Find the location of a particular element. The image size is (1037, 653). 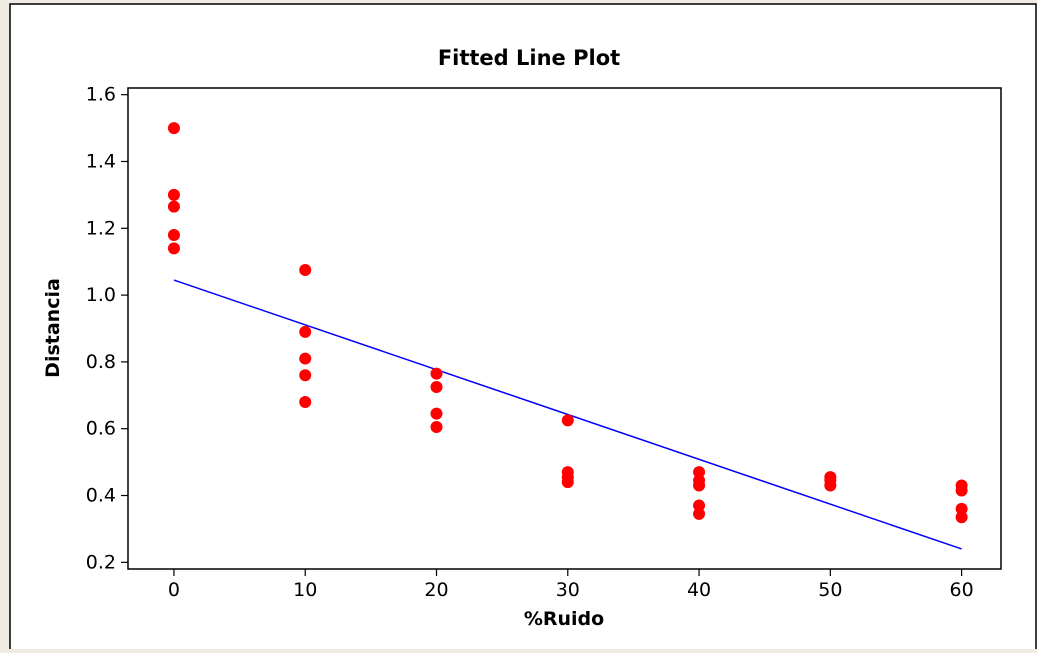

y-axis: 0.2 0.4 0.6 0.8 1.0 1.2 1.4 1.6 is located at coordinates (107, 328).